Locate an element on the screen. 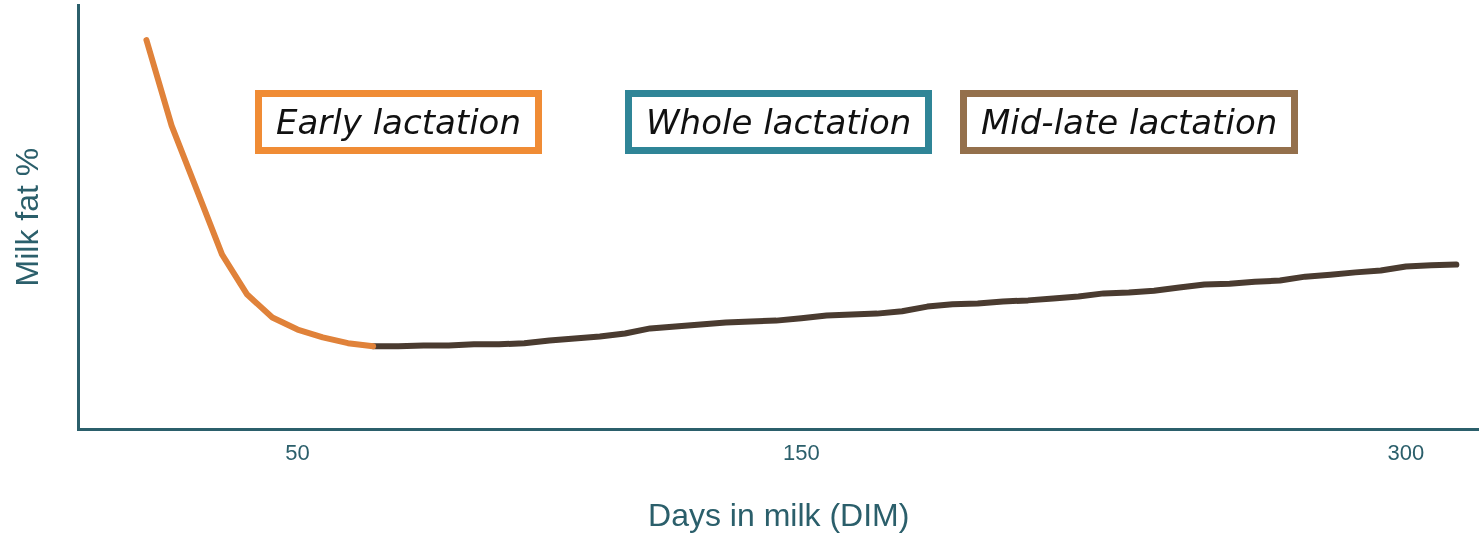  annotation: Early lactation is located at coordinates (398, 122).